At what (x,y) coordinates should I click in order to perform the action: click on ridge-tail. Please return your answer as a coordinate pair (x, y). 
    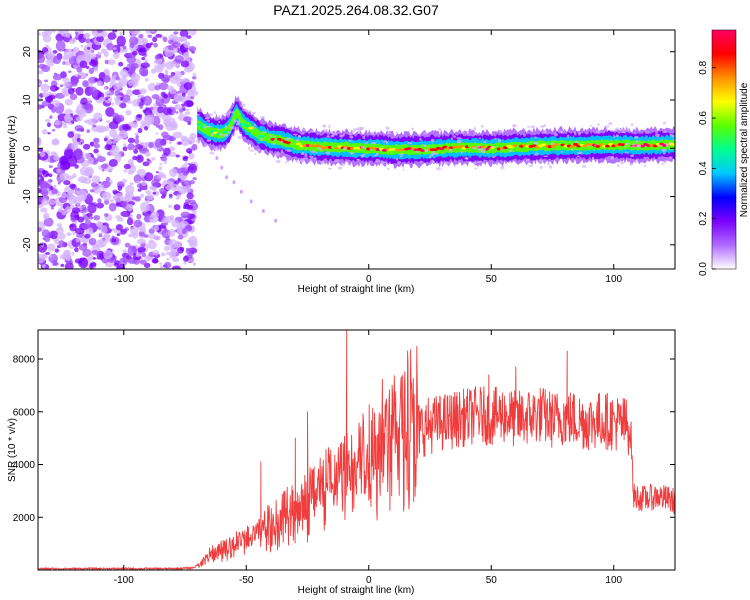
    Looking at the image, I should click on (276, 220).